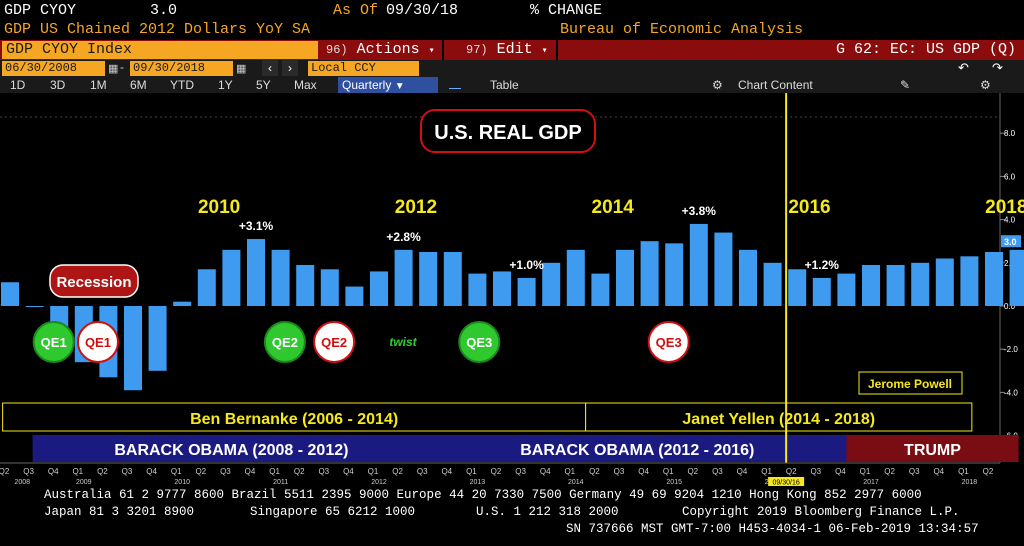  I want to click on president-bar, so click(932, 448).